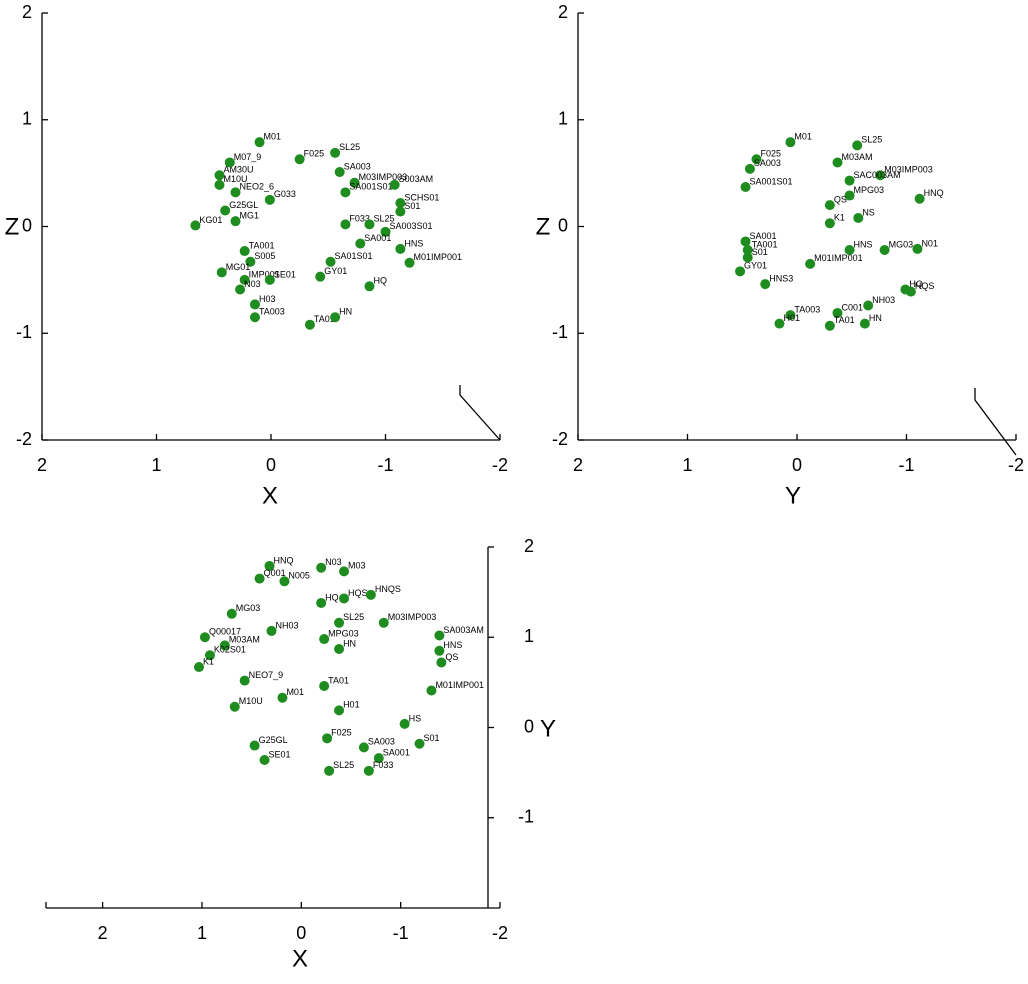 The width and height of the screenshot is (1028, 984). I want to click on y-tick-label: 2, so click(27, 12).